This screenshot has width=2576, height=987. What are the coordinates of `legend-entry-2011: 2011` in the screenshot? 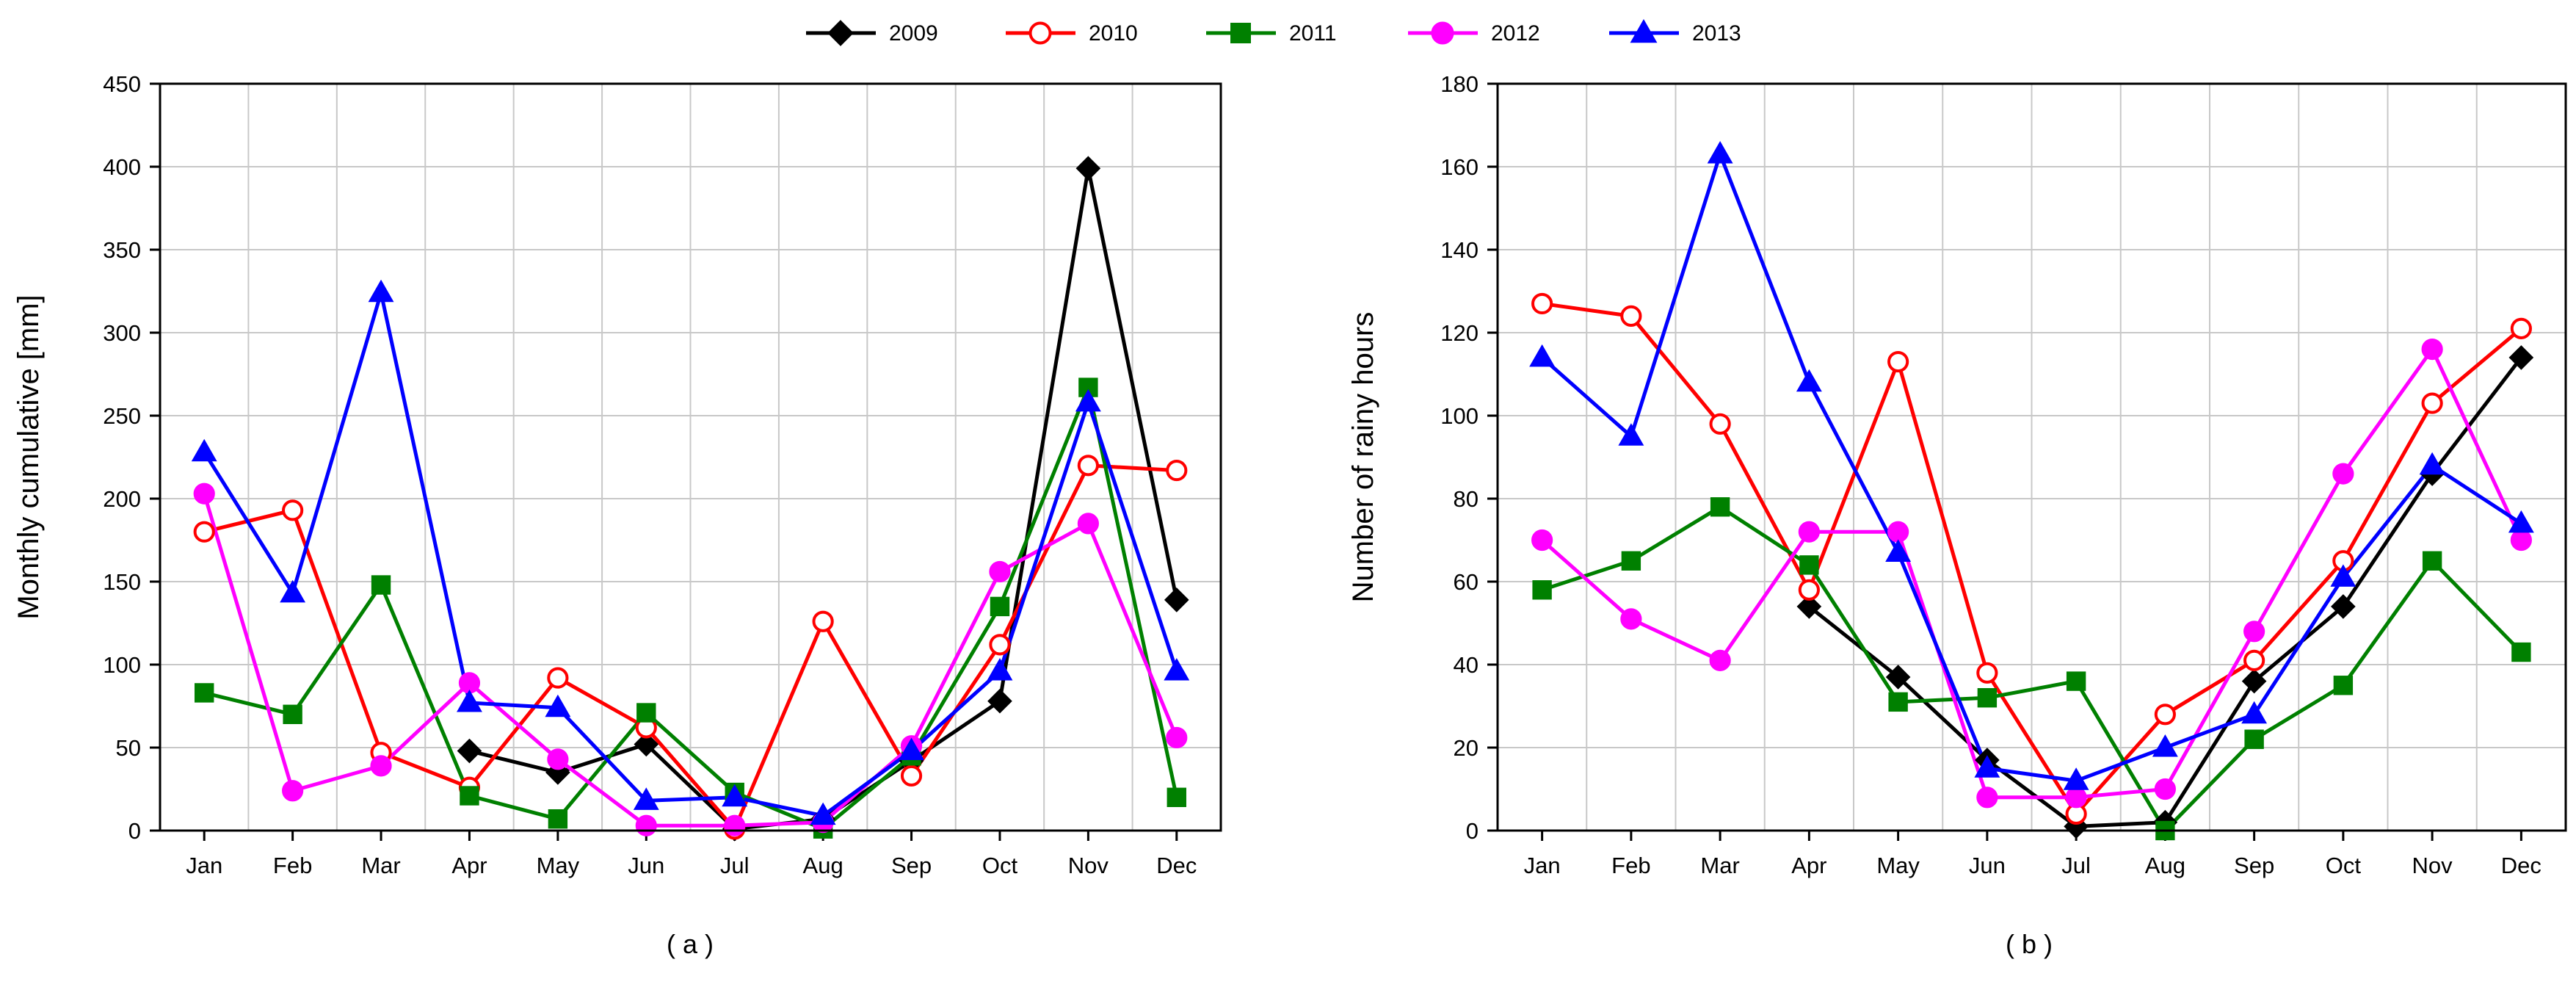 It's located at (1272, 33).